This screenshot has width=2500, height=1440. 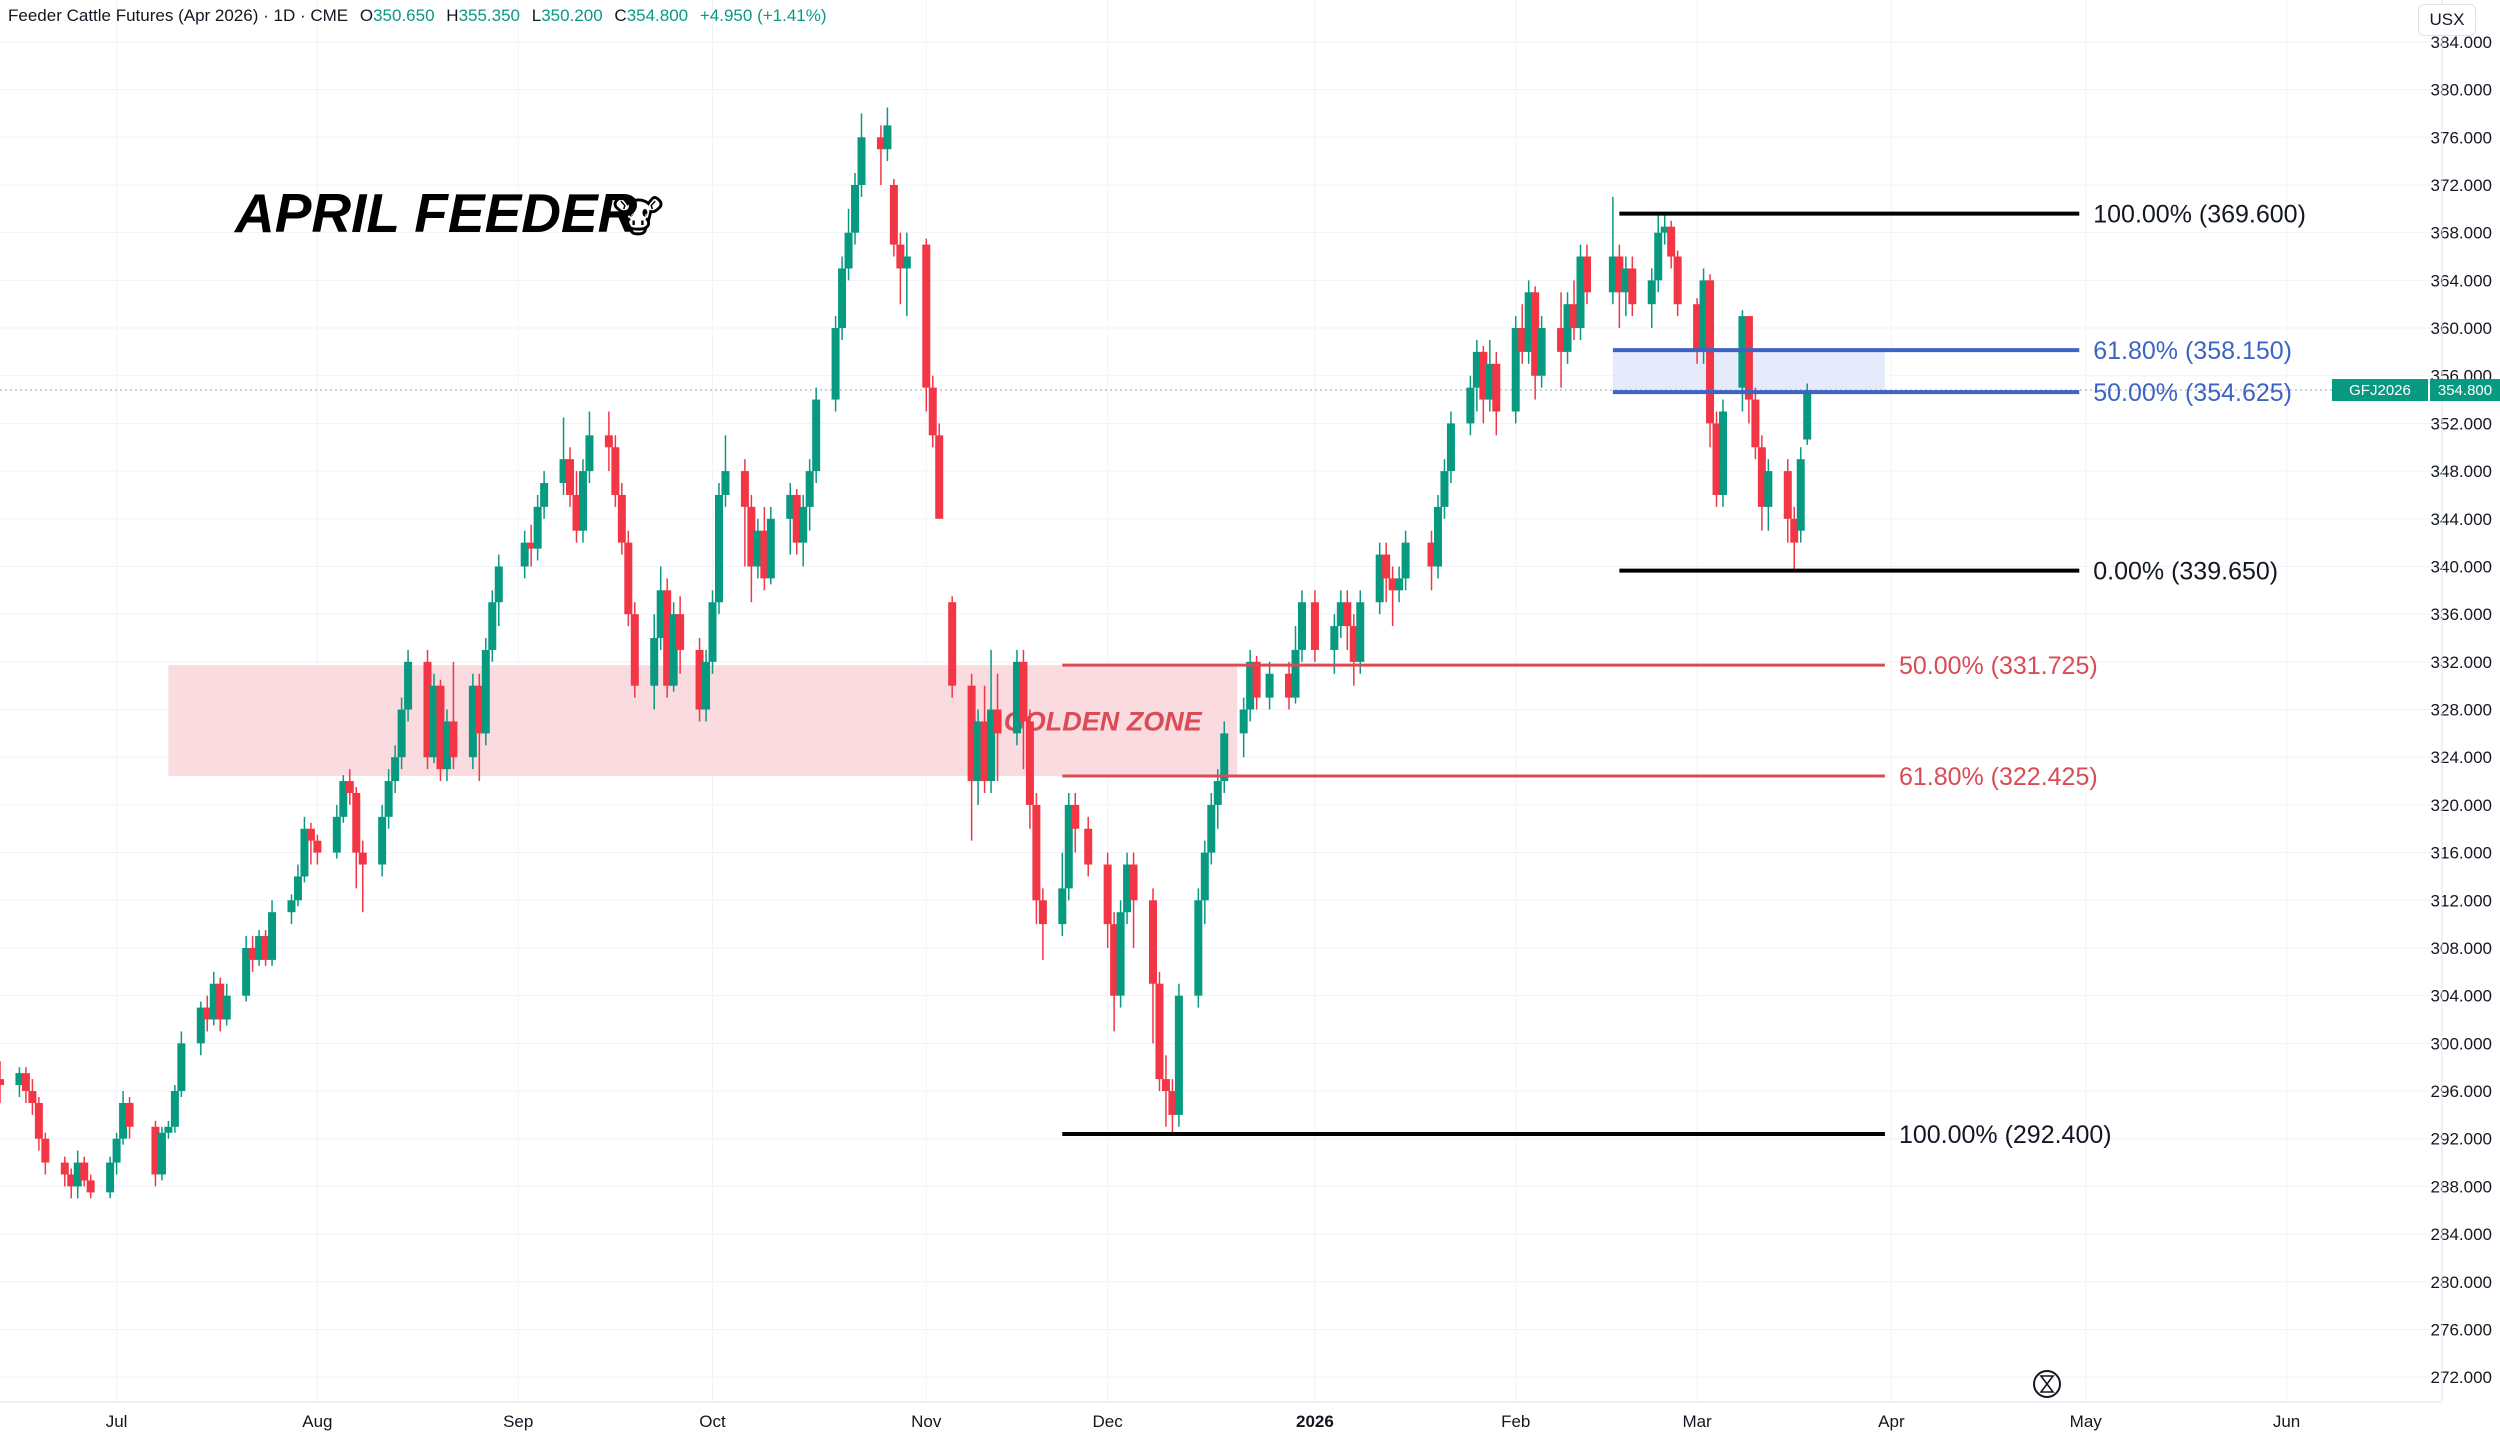 What do you see at coordinates (2461, 42) in the screenshot?
I see `price-tick-label: 384.000` at bounding box center [2461, 42].